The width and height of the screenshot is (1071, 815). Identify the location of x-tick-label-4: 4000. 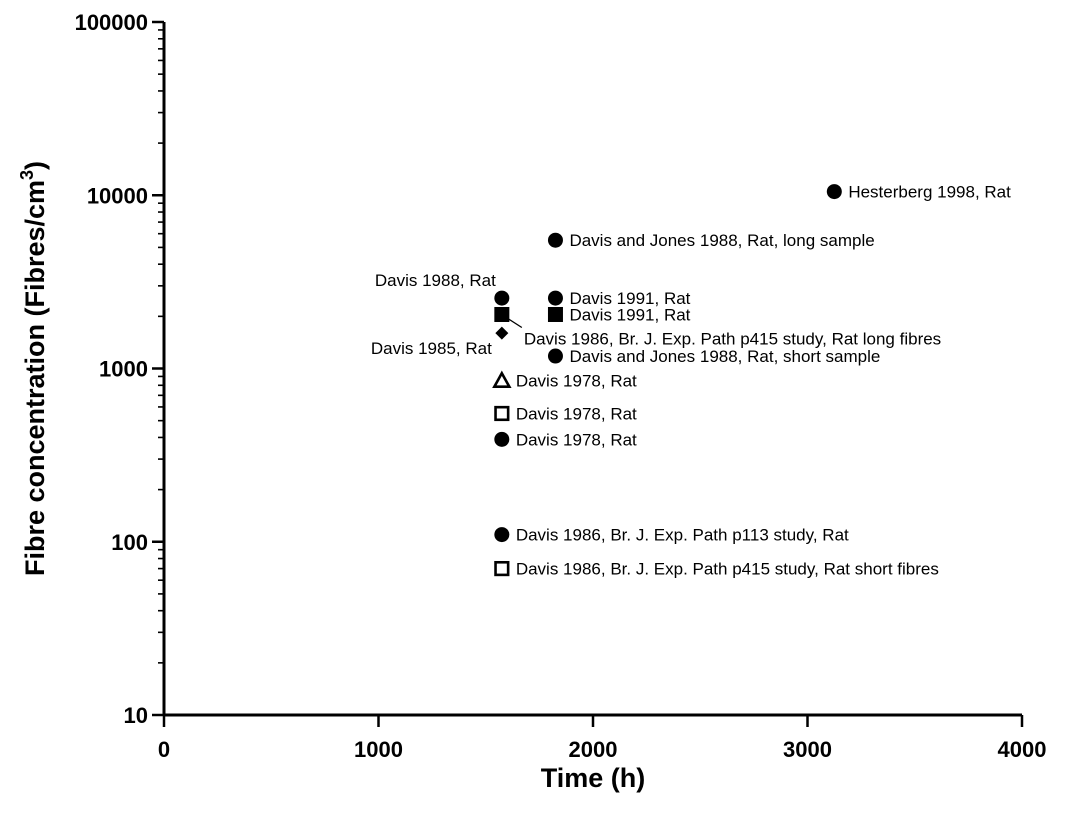
(1022, 749).